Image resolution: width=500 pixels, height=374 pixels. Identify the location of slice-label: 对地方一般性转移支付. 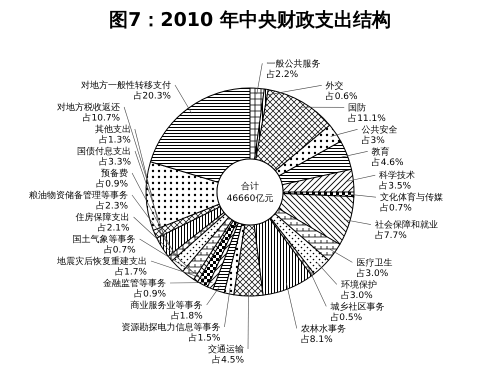
(125, 85).